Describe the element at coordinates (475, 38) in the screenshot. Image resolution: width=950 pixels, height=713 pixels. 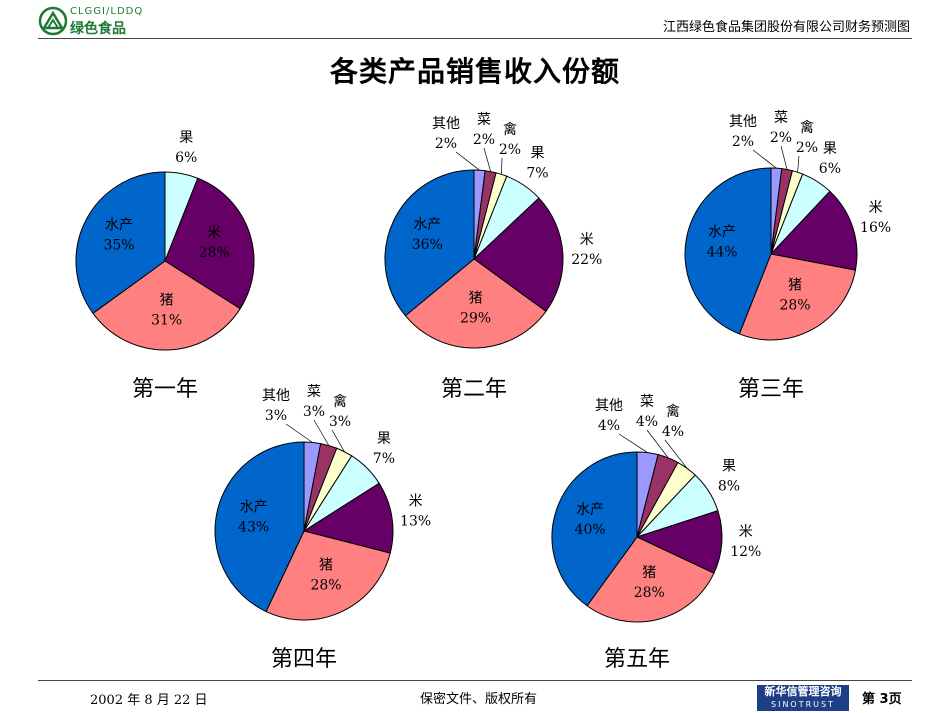
I see `header-divider` at that location.